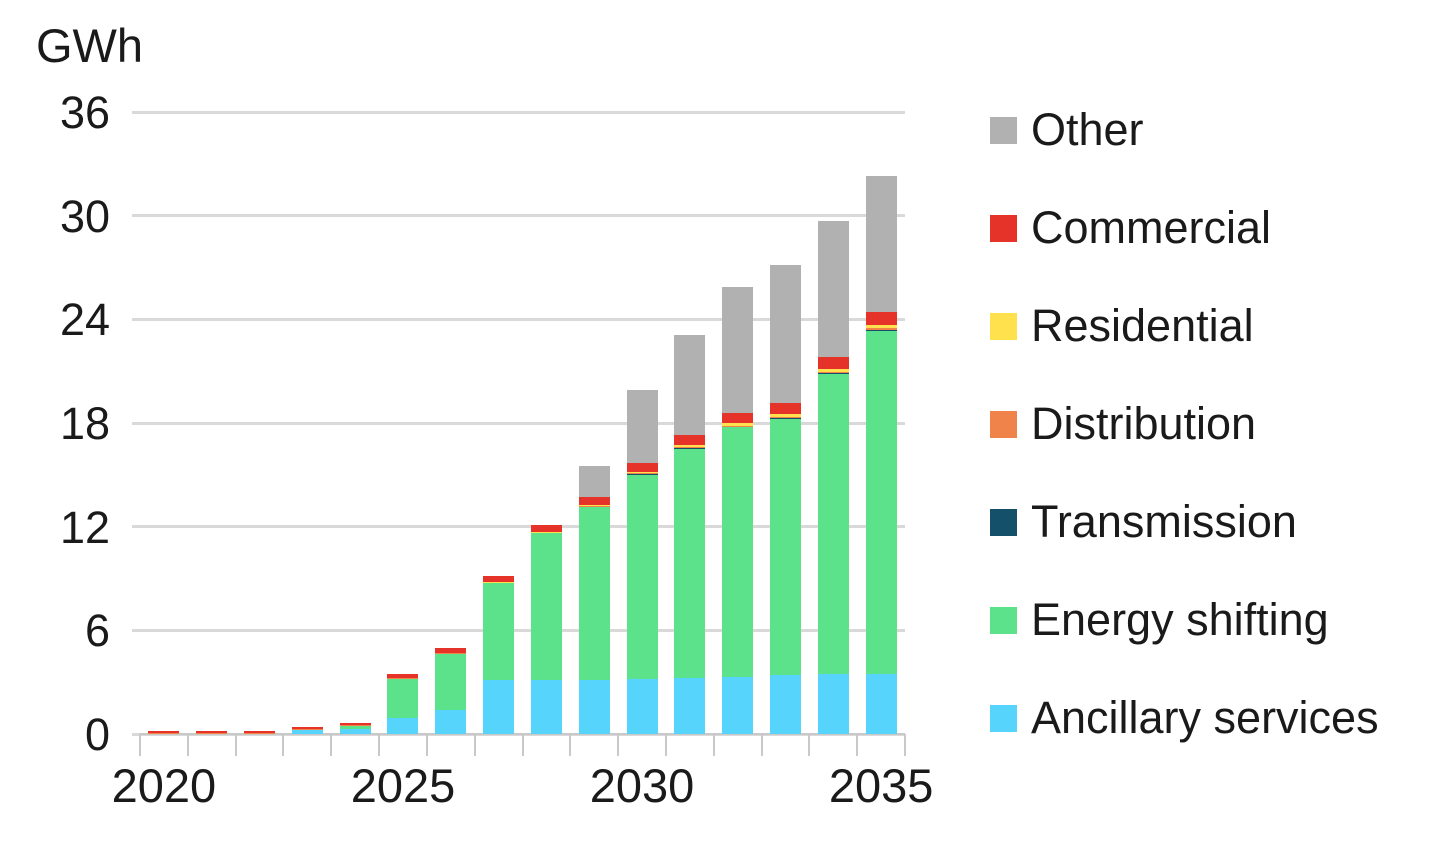  I want to click on bar-segment-2031-residential, so click(690, 446).